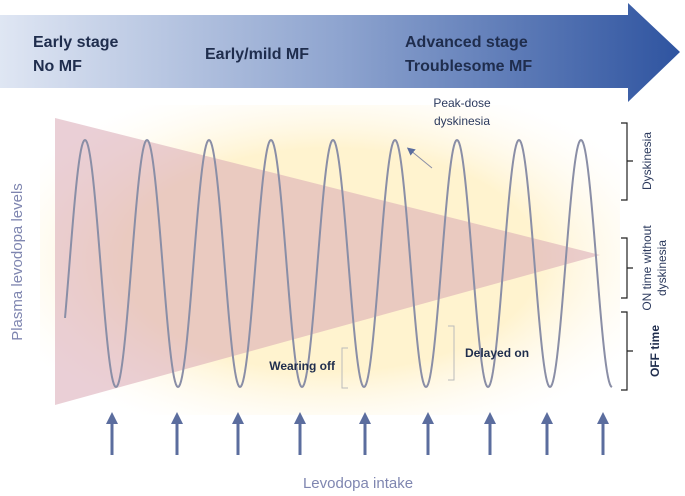 The width and height of the screenshot is (685, 496). I want to click on stage-label: Early/mild MF, so click(257, 54).